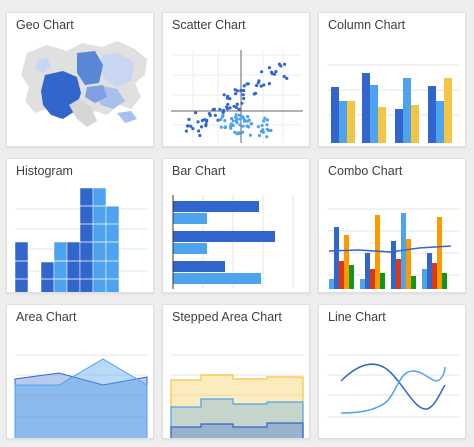 The width and height of the screenshot is (474, 447). Describe the element at coordinates (227, 317) in the screenshot. I see `card-title: Stepped Area Chart` at that location.